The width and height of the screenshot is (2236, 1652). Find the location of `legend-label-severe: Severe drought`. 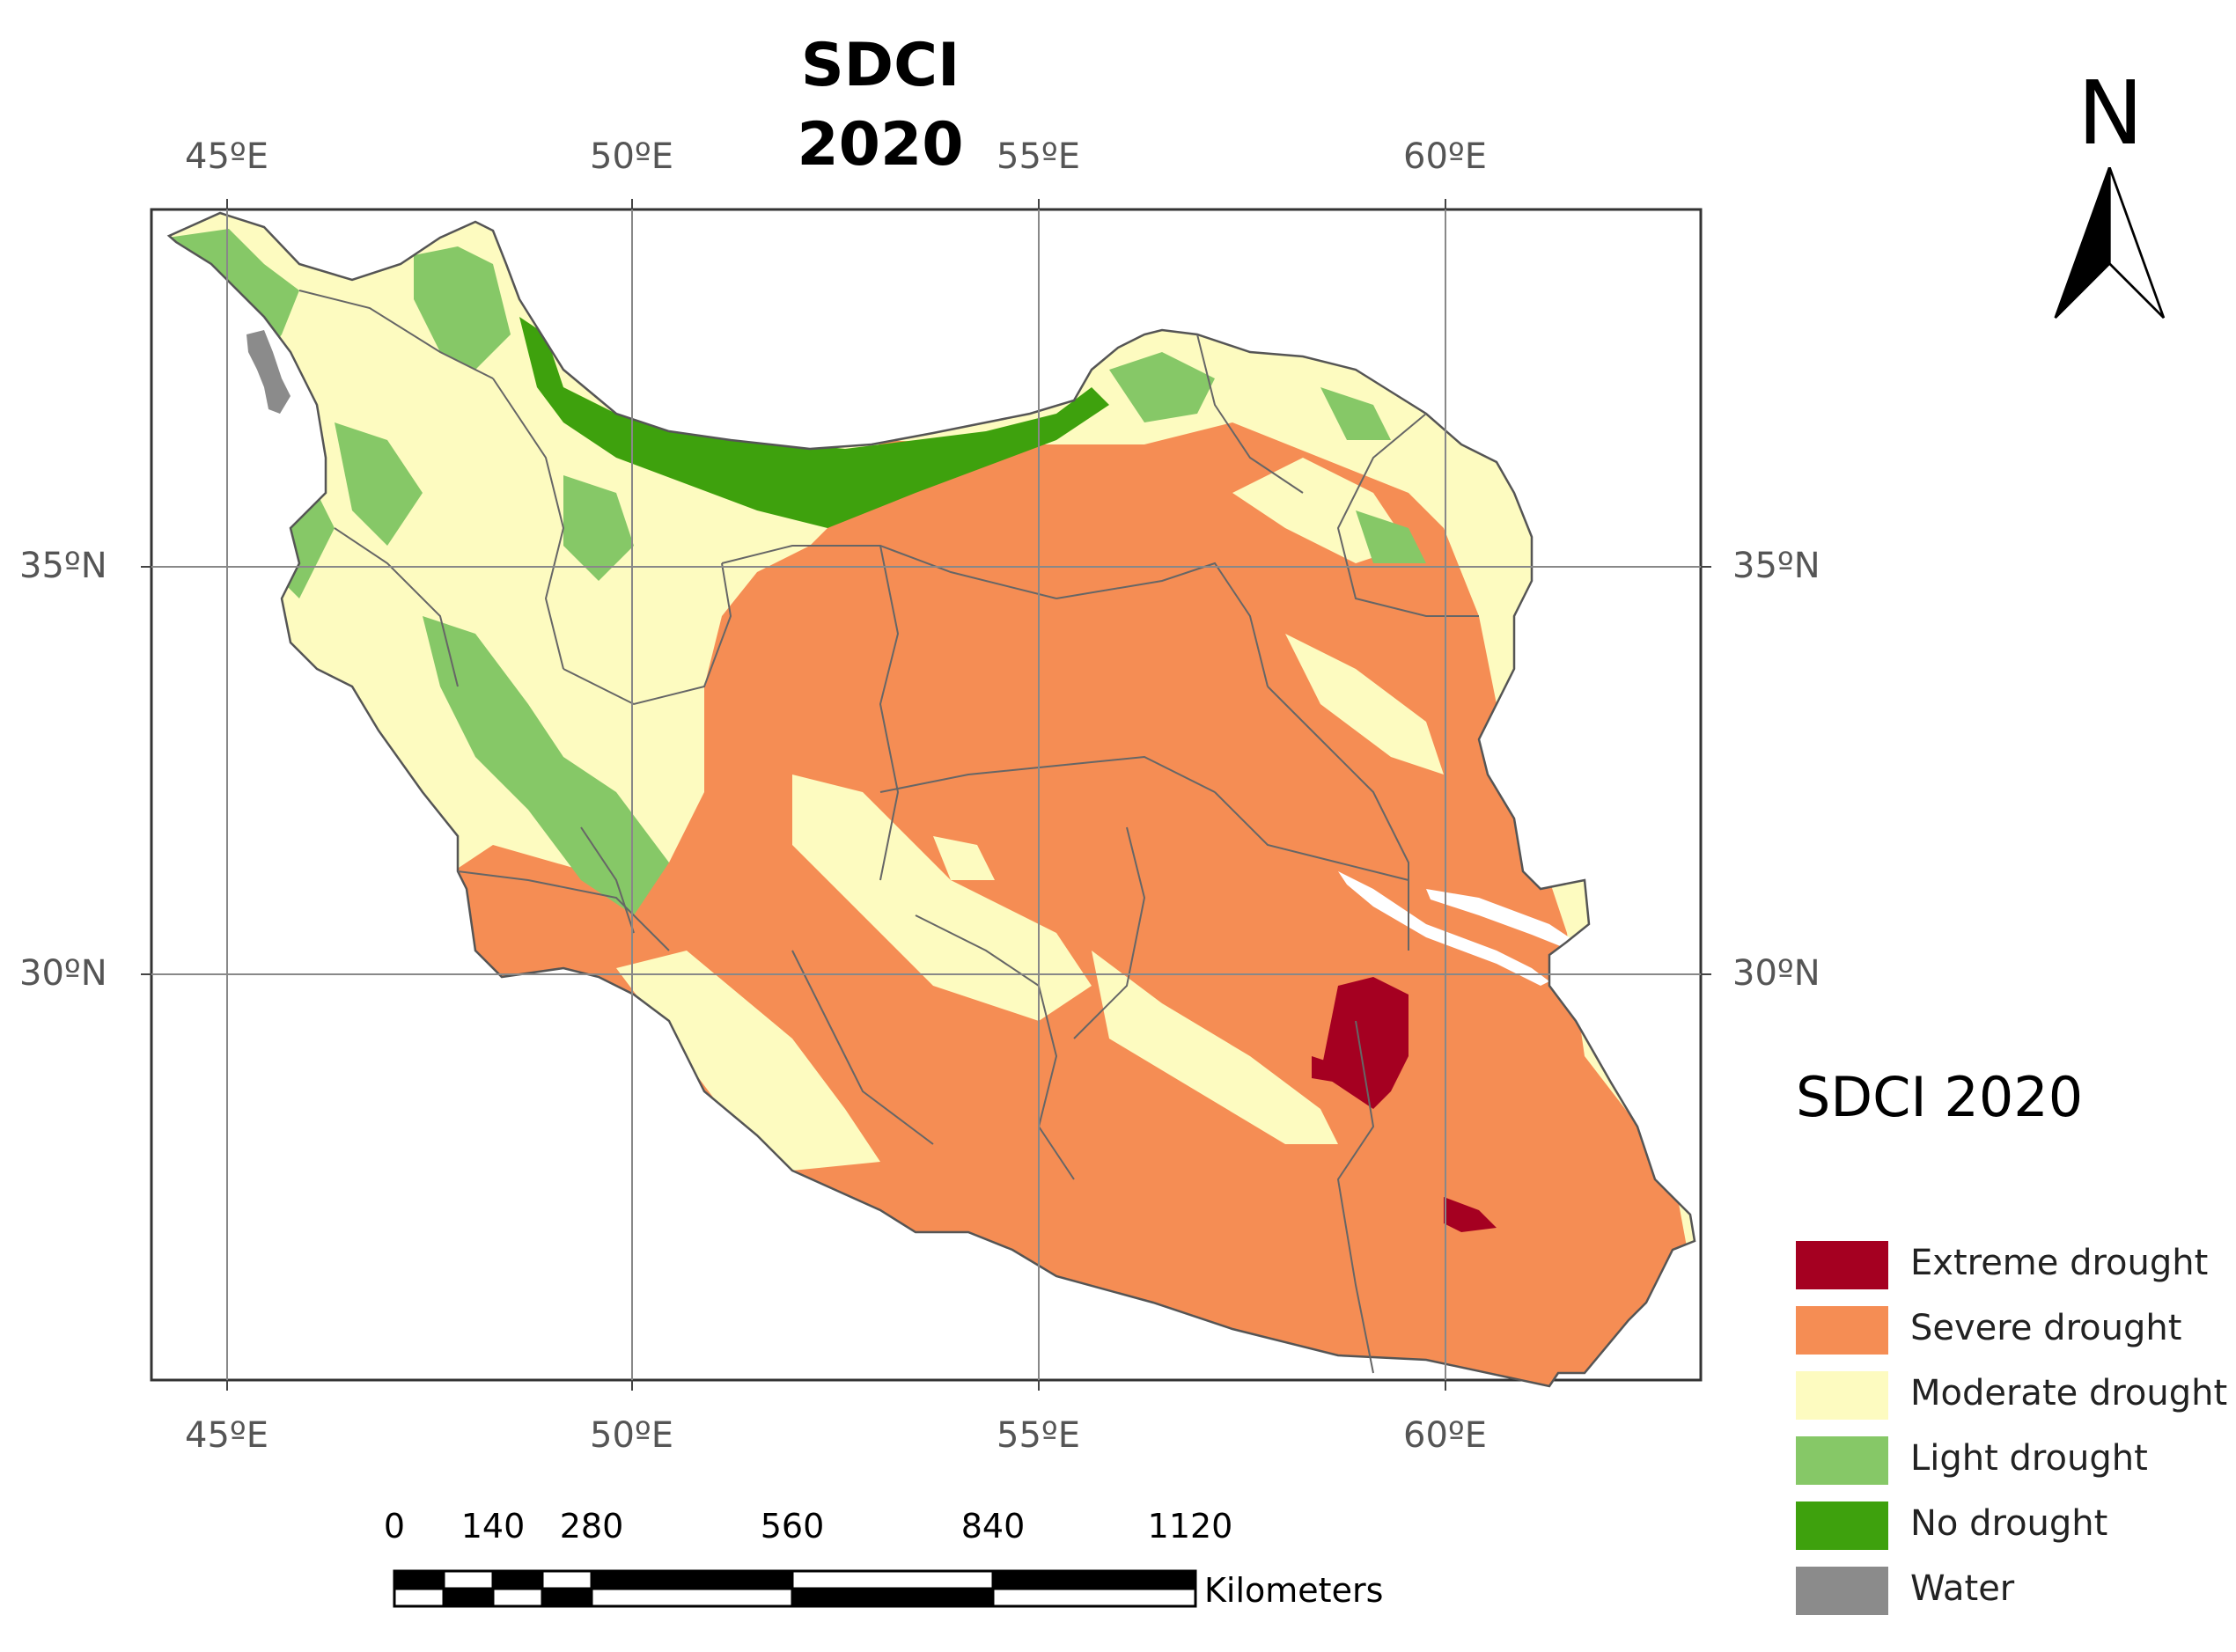

legend-label-severe: Severe drought is located at coordinates (2046, 1328).